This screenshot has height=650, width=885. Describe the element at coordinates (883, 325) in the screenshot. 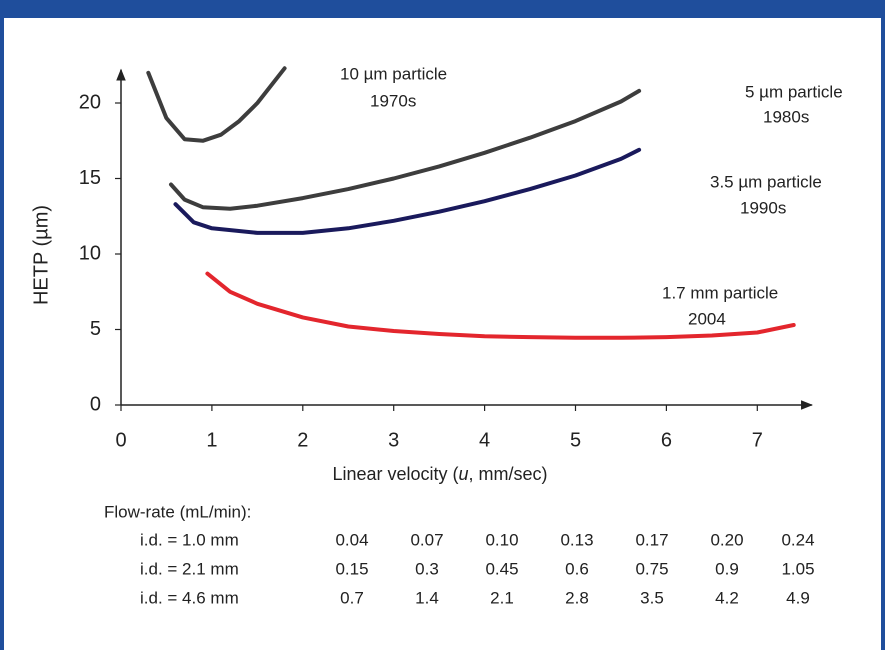

I see `right-border` at that location.